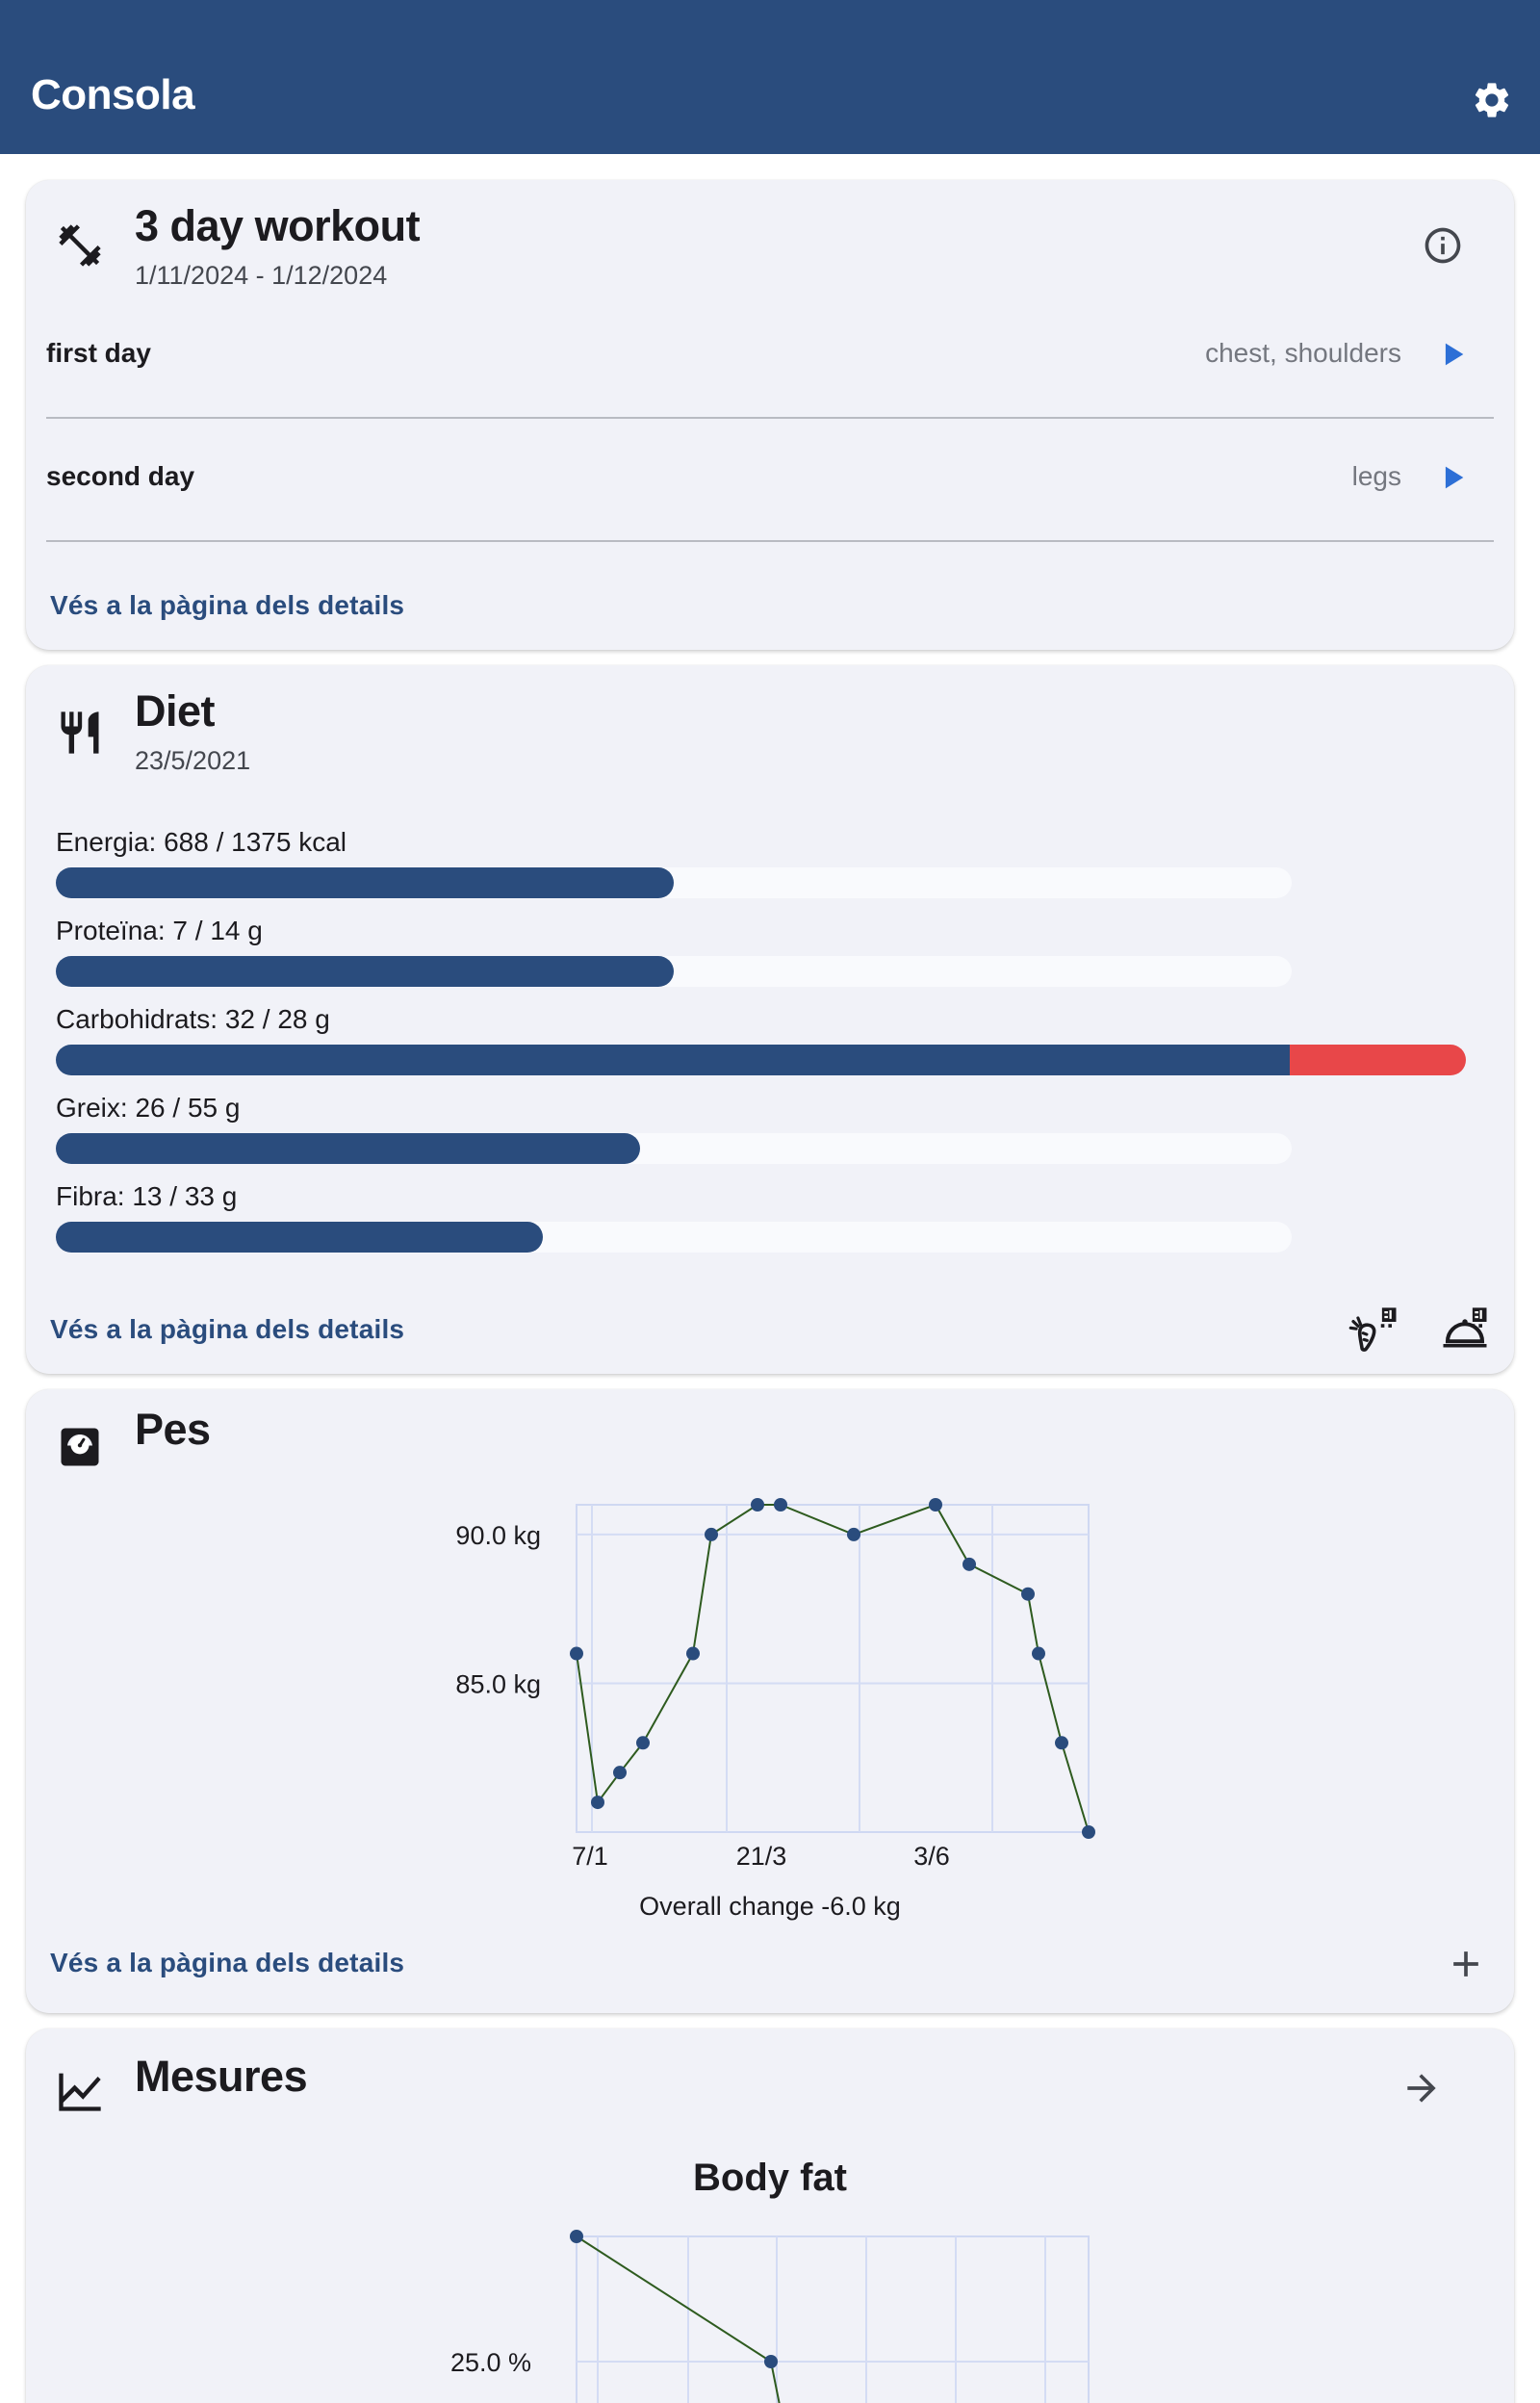  I want to click on weight-title: Pes, so click(173, 1430).